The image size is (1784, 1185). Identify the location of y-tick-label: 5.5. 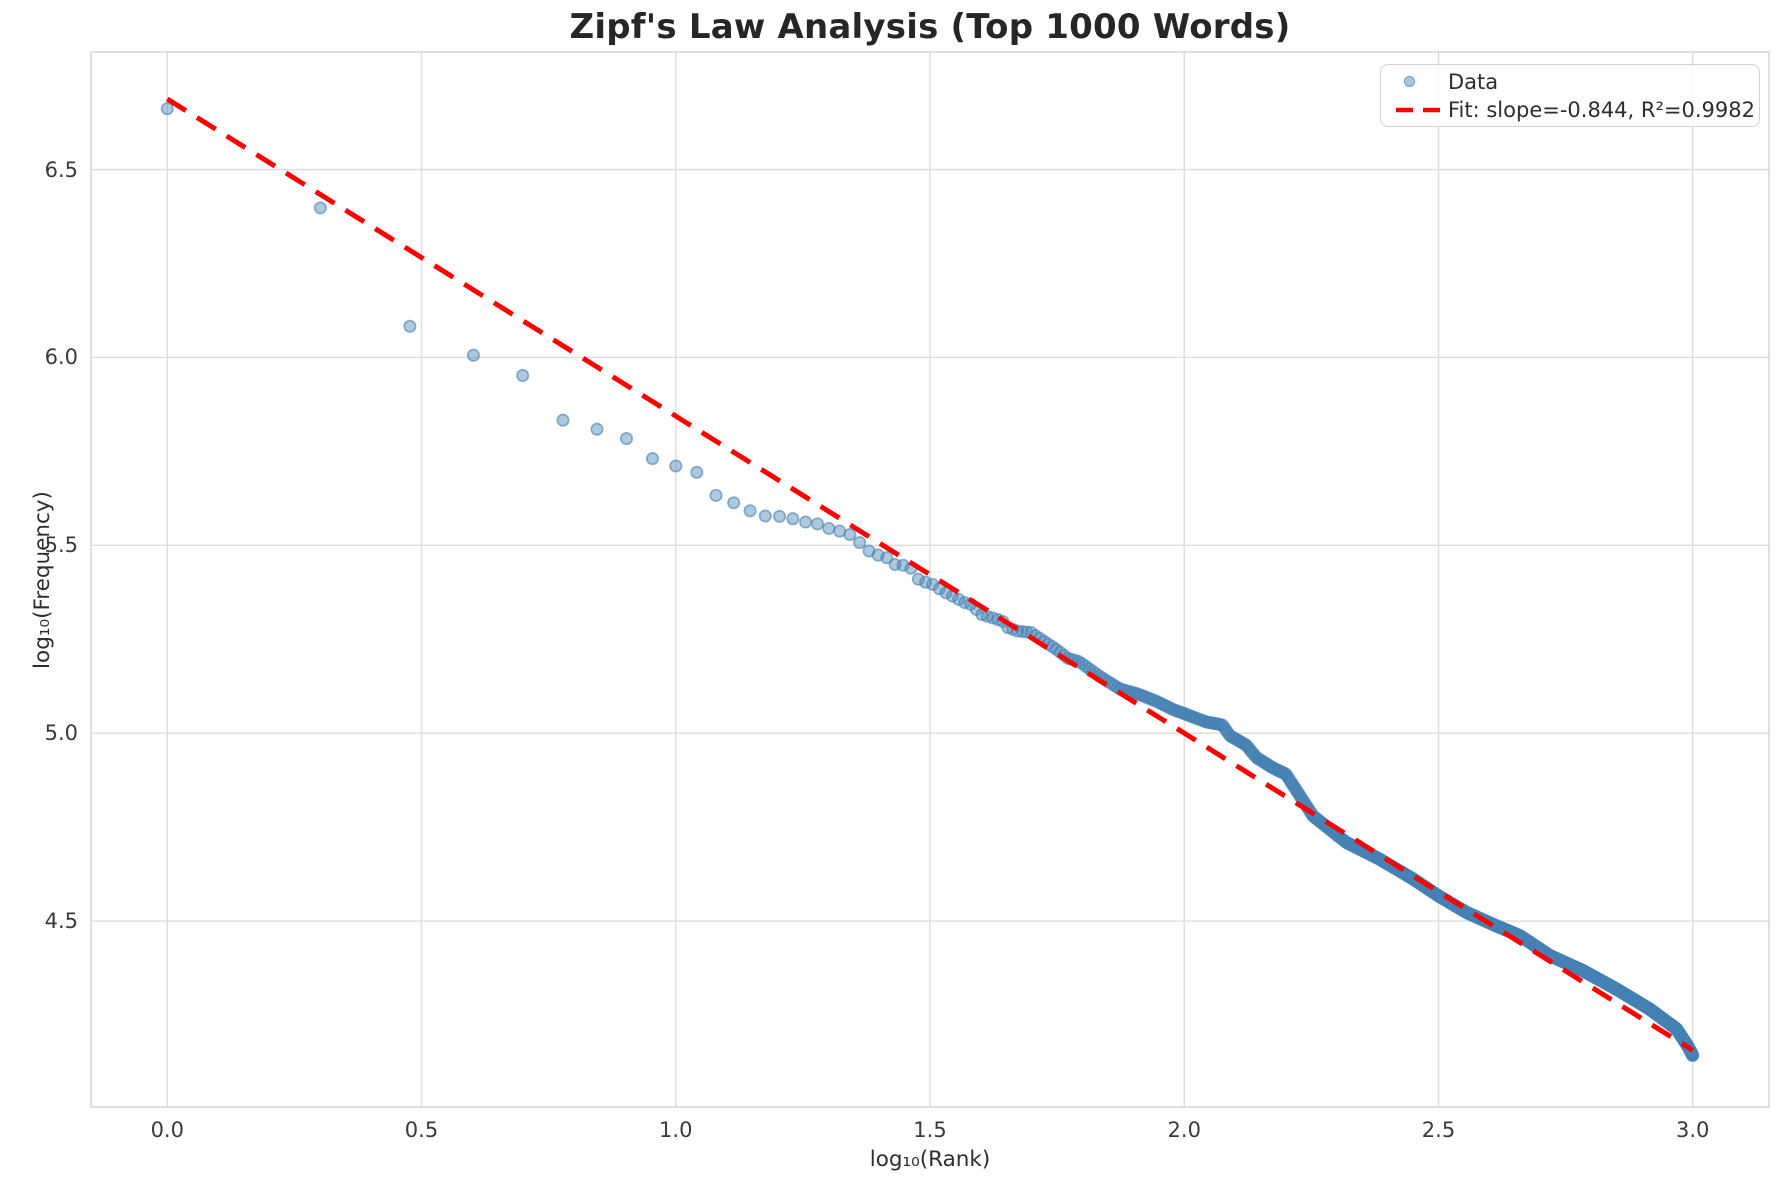
(61, 545).